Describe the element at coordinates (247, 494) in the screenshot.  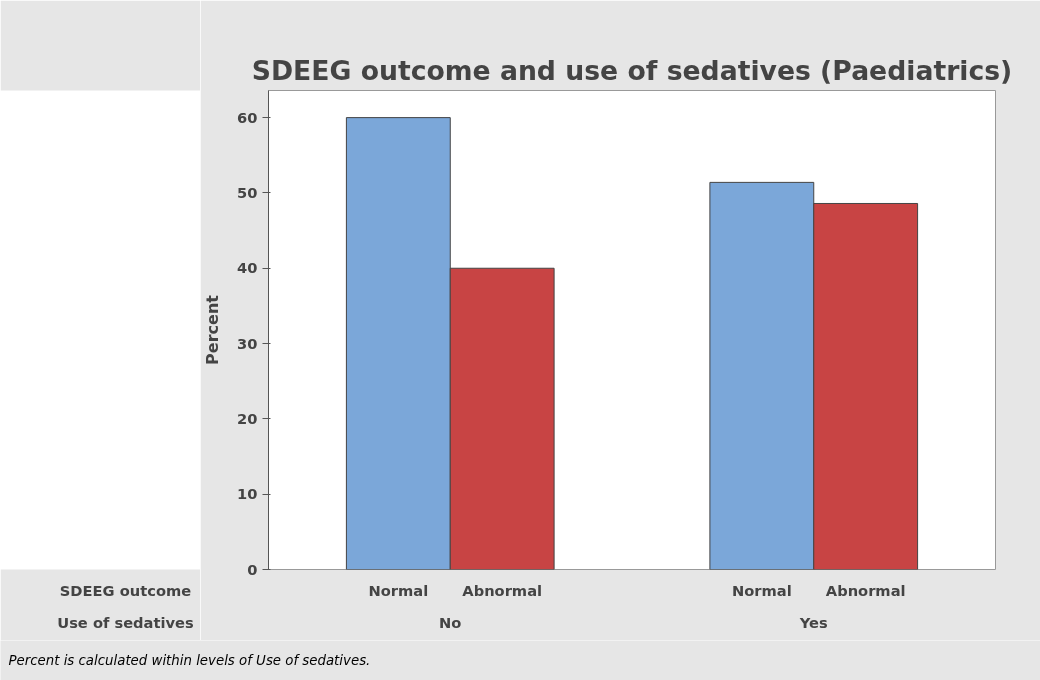
I see `y-tick-label: 10` at that location.